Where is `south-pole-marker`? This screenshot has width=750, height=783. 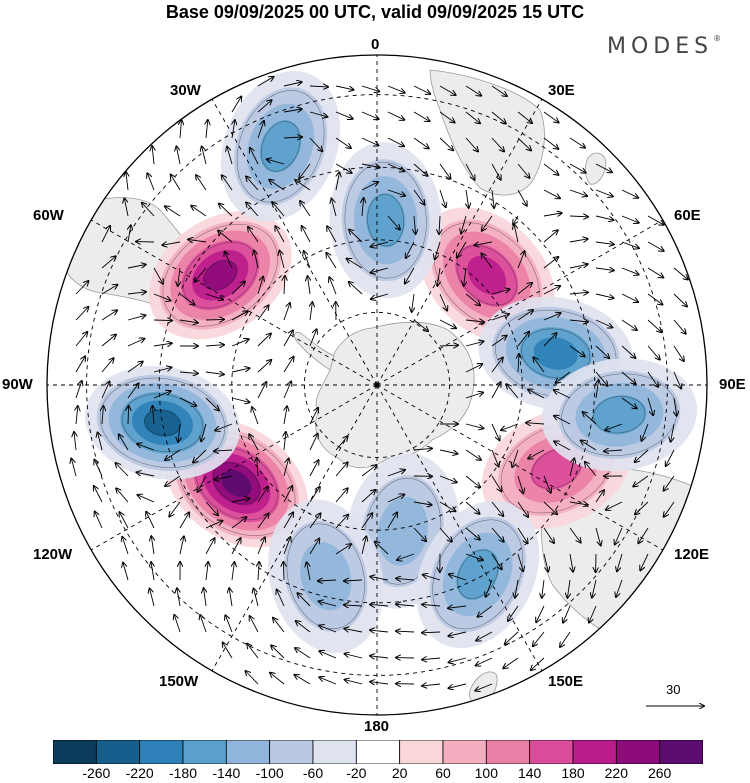 south-pole-marker is located at coordinates (377, 385).